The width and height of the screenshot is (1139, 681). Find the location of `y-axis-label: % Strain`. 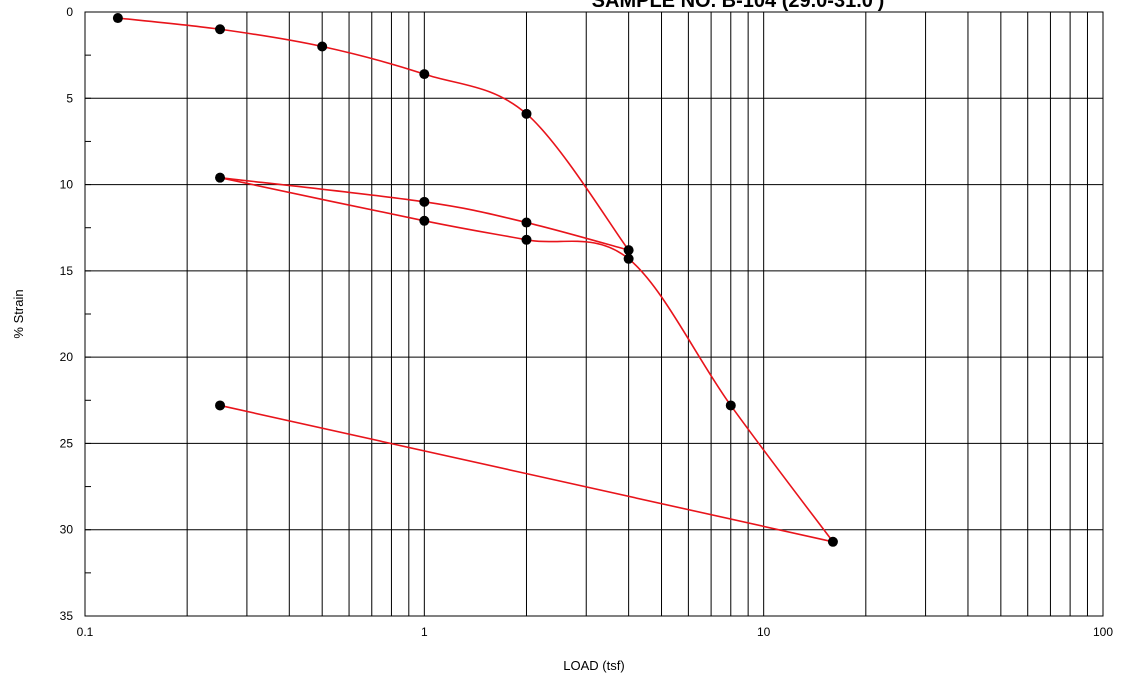

y-axis-label: % Strain is located at coordinates (18, 313).